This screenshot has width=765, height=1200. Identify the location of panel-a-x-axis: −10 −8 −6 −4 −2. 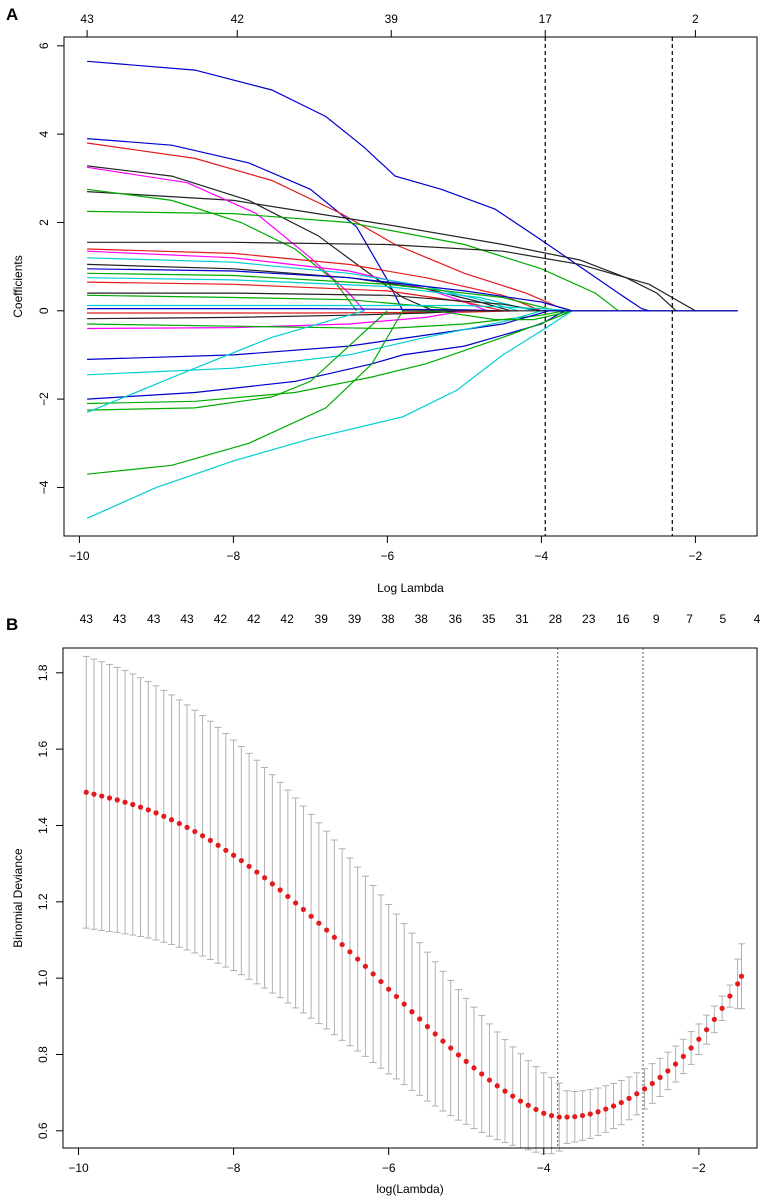
(386, 549).